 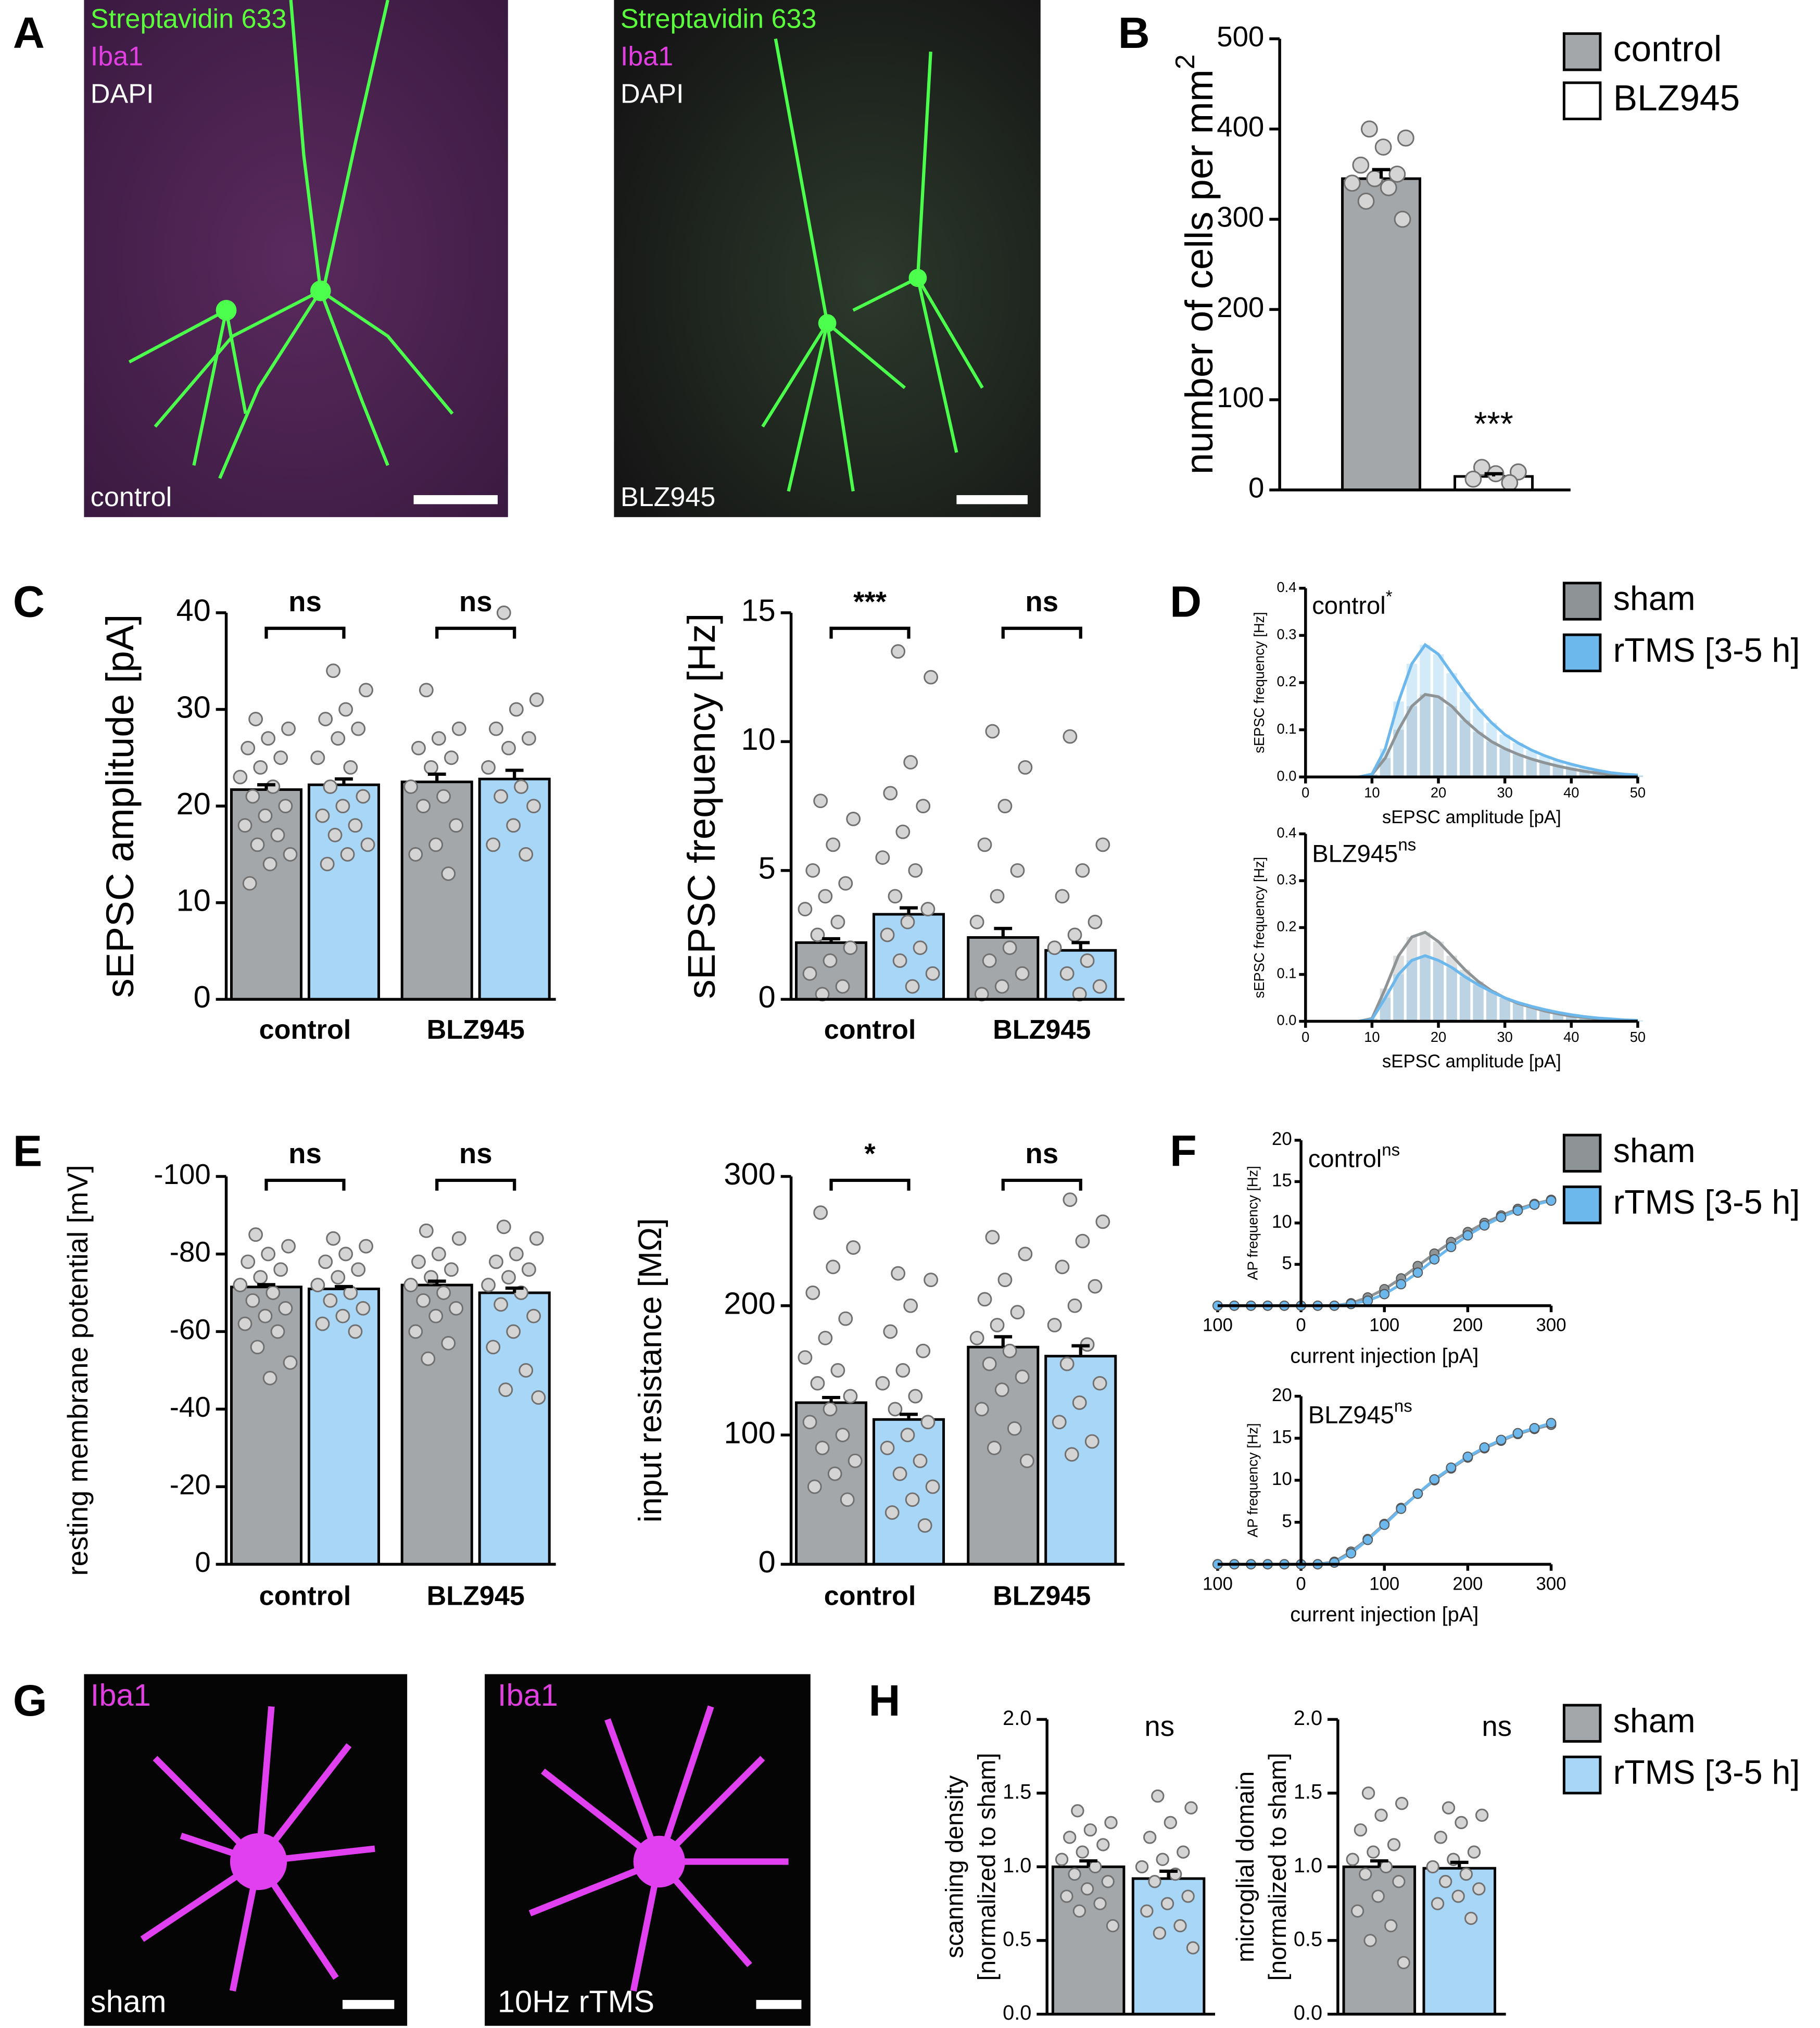 I want to click on y-tick-label: 20, so click(x=193, y=804).